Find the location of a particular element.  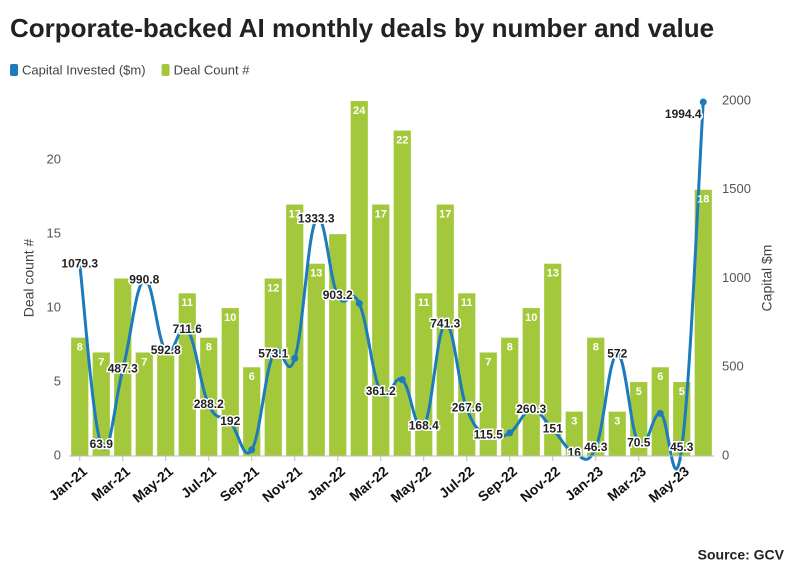

line-value-label: 1333.3 is located at coordinates (316, 219).